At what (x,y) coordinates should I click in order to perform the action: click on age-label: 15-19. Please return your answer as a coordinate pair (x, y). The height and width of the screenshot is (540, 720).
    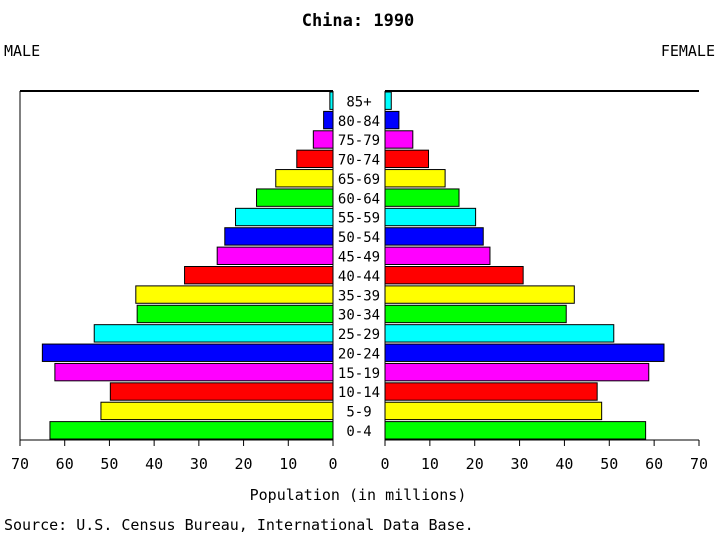
    Looking at the image, I should click on (359, 374).